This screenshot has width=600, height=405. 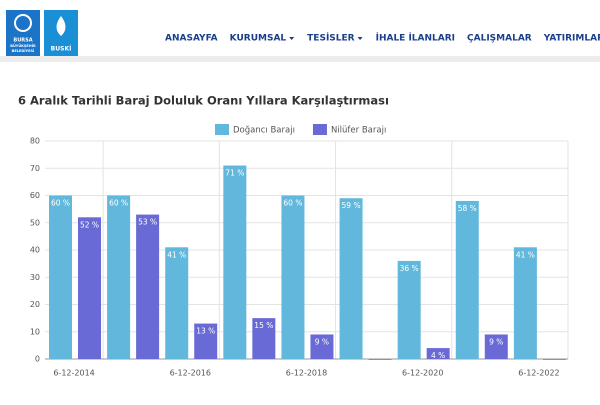 I want to click on y-tick-label: 40, so click(x=35, y=250).